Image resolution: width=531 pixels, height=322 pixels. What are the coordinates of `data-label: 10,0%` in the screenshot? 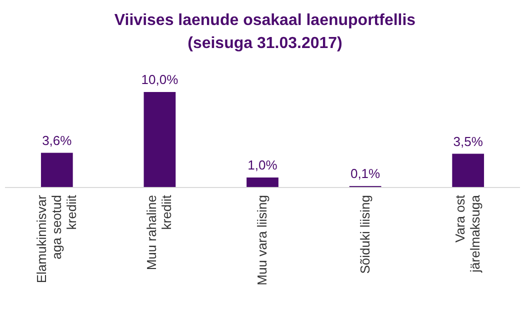 It's located at (160, 79).